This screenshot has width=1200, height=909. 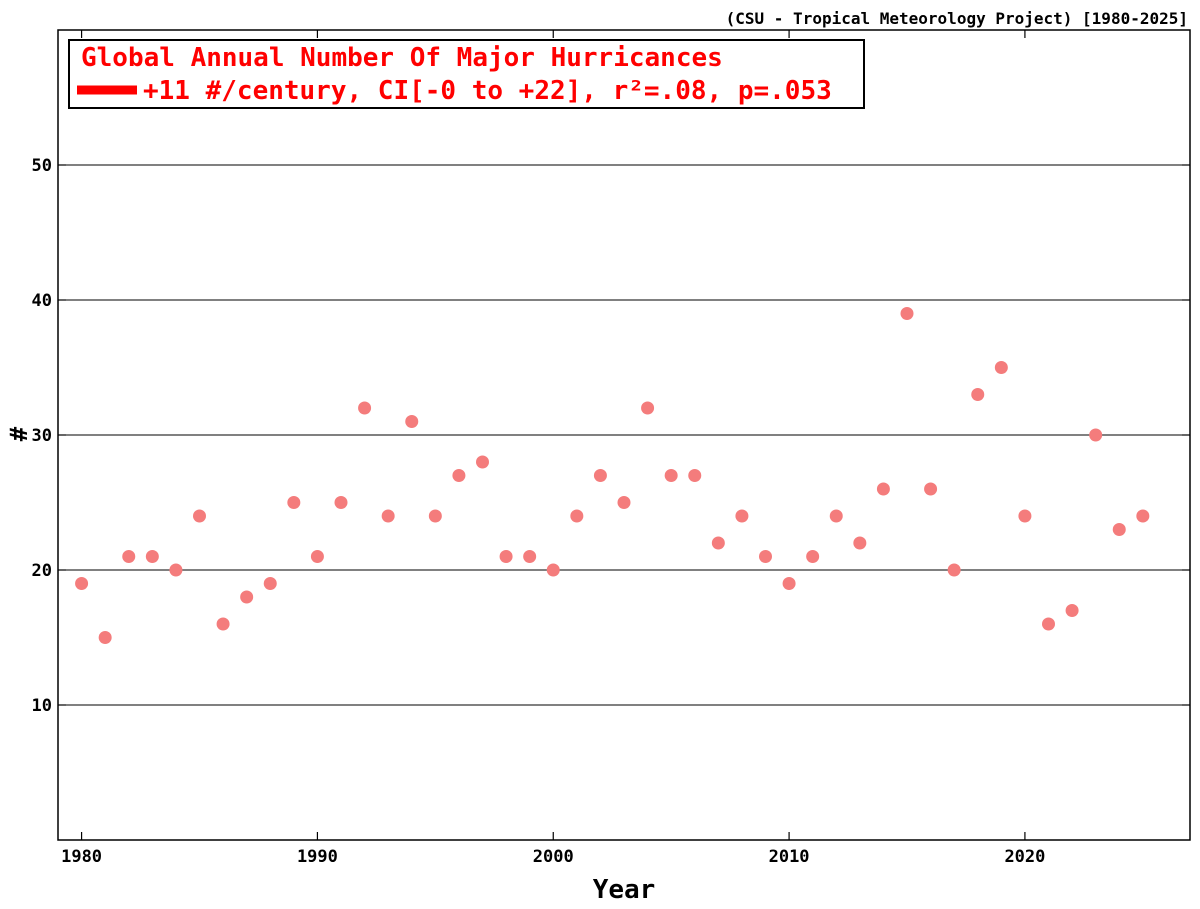 I want to click on legend-box, so click(x=466, y=74).